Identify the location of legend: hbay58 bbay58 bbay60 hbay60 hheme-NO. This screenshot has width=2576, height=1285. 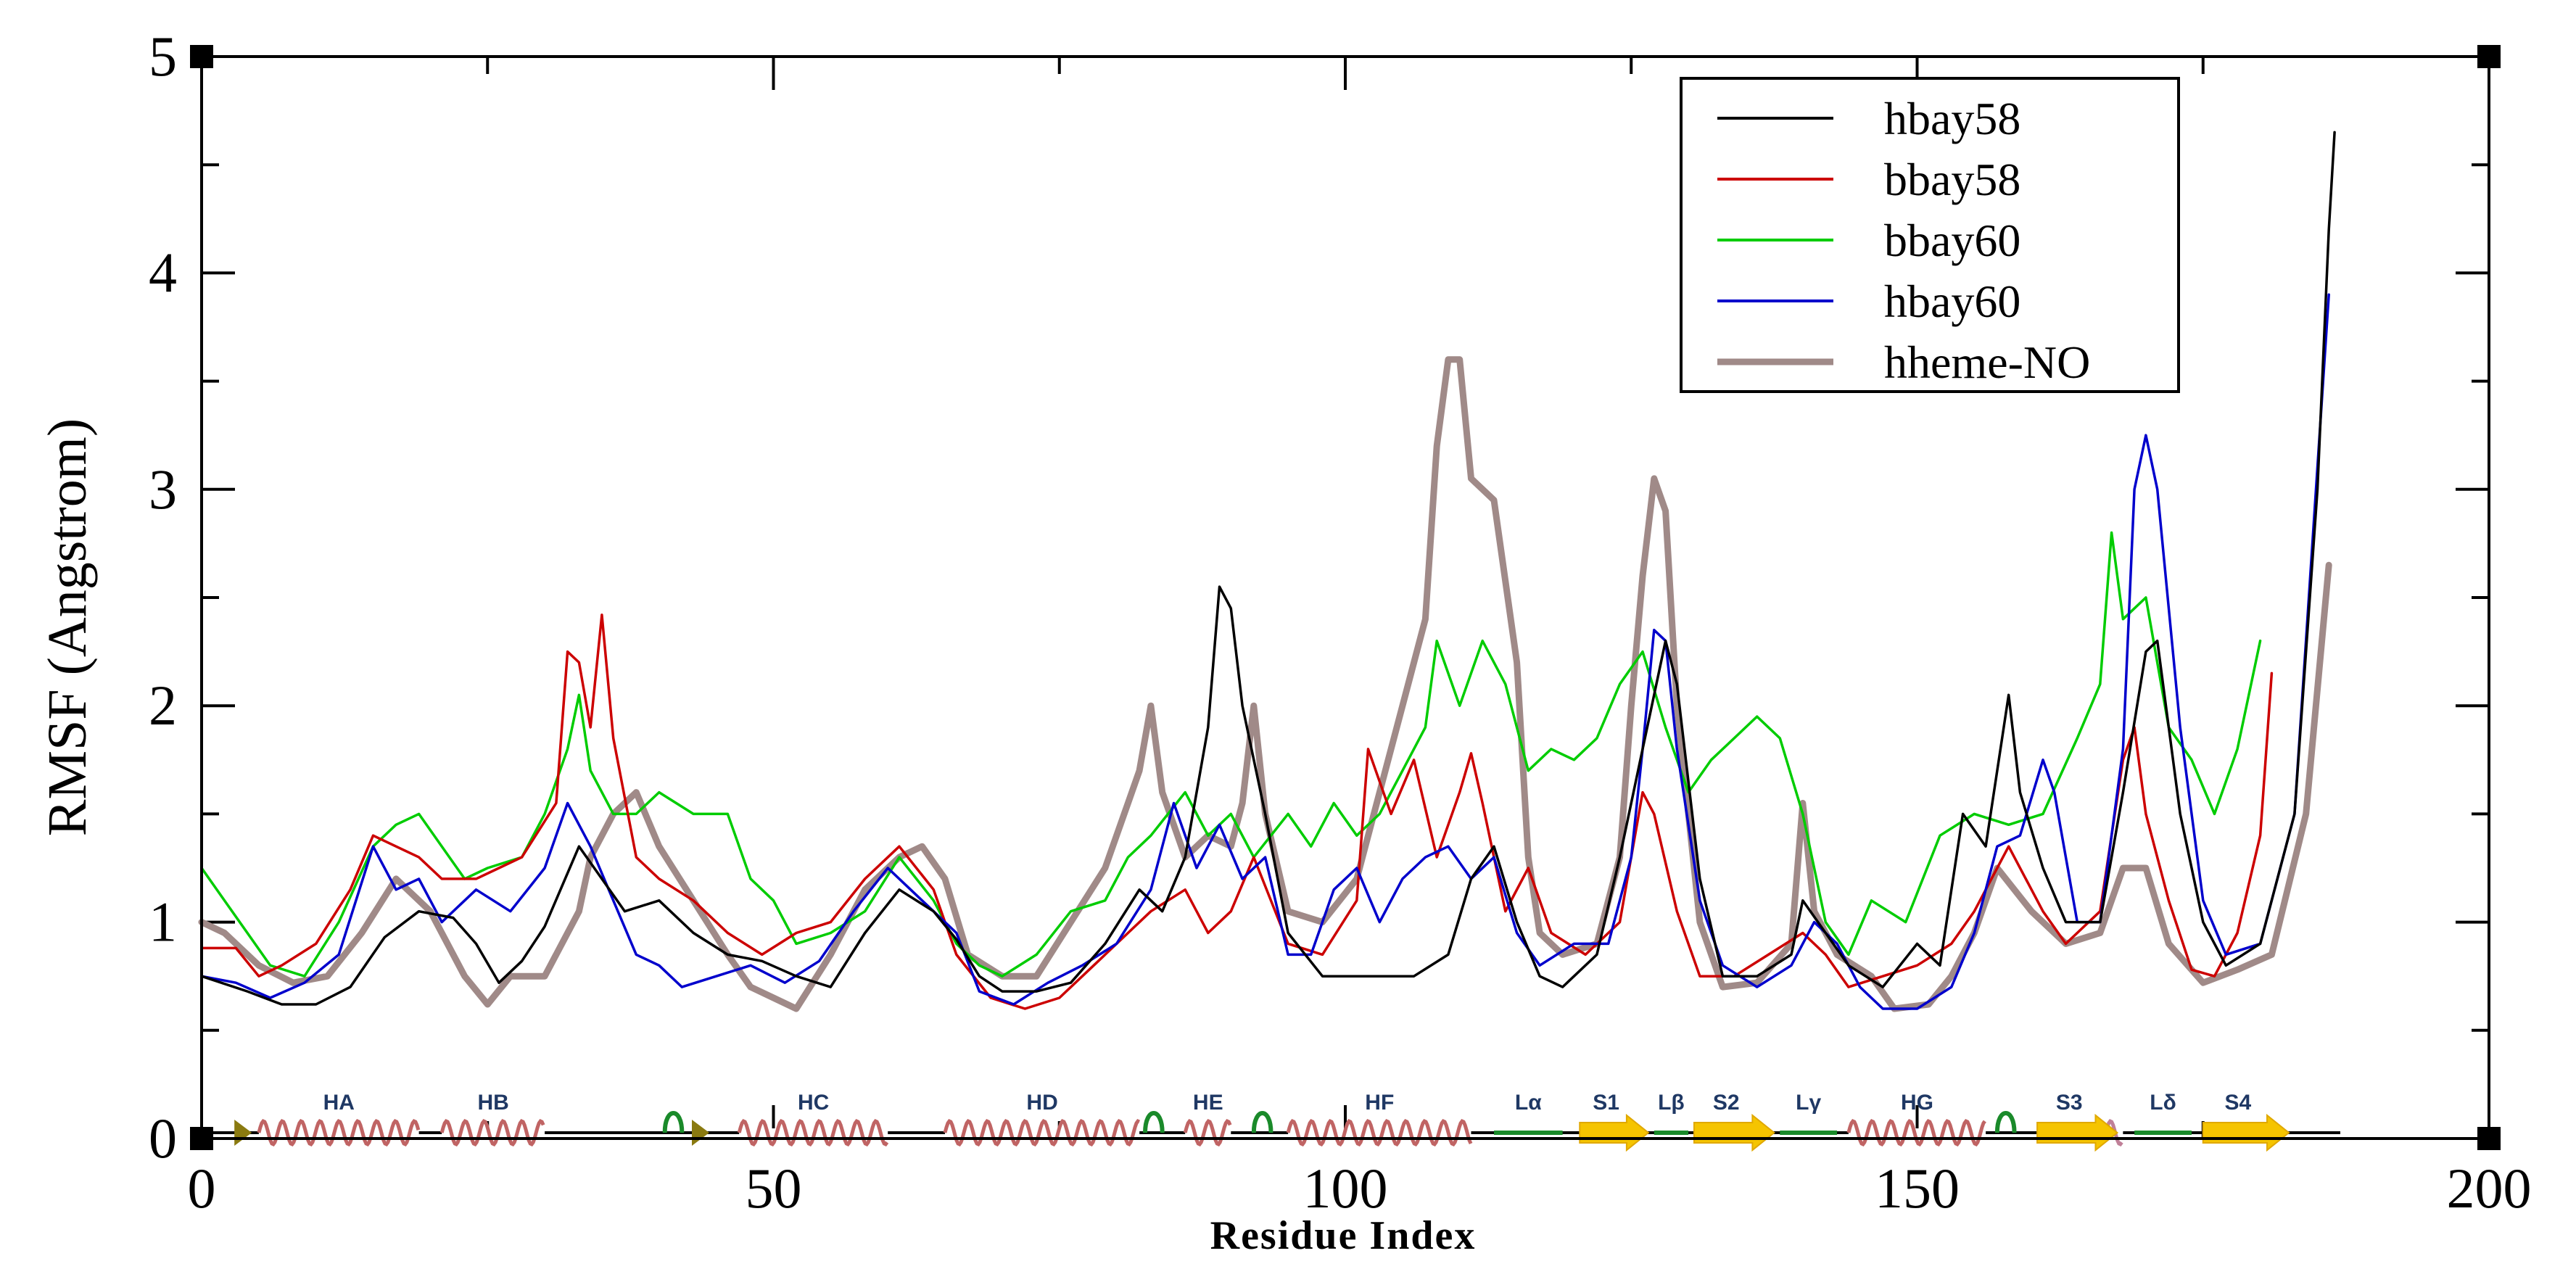
(1930, 235).